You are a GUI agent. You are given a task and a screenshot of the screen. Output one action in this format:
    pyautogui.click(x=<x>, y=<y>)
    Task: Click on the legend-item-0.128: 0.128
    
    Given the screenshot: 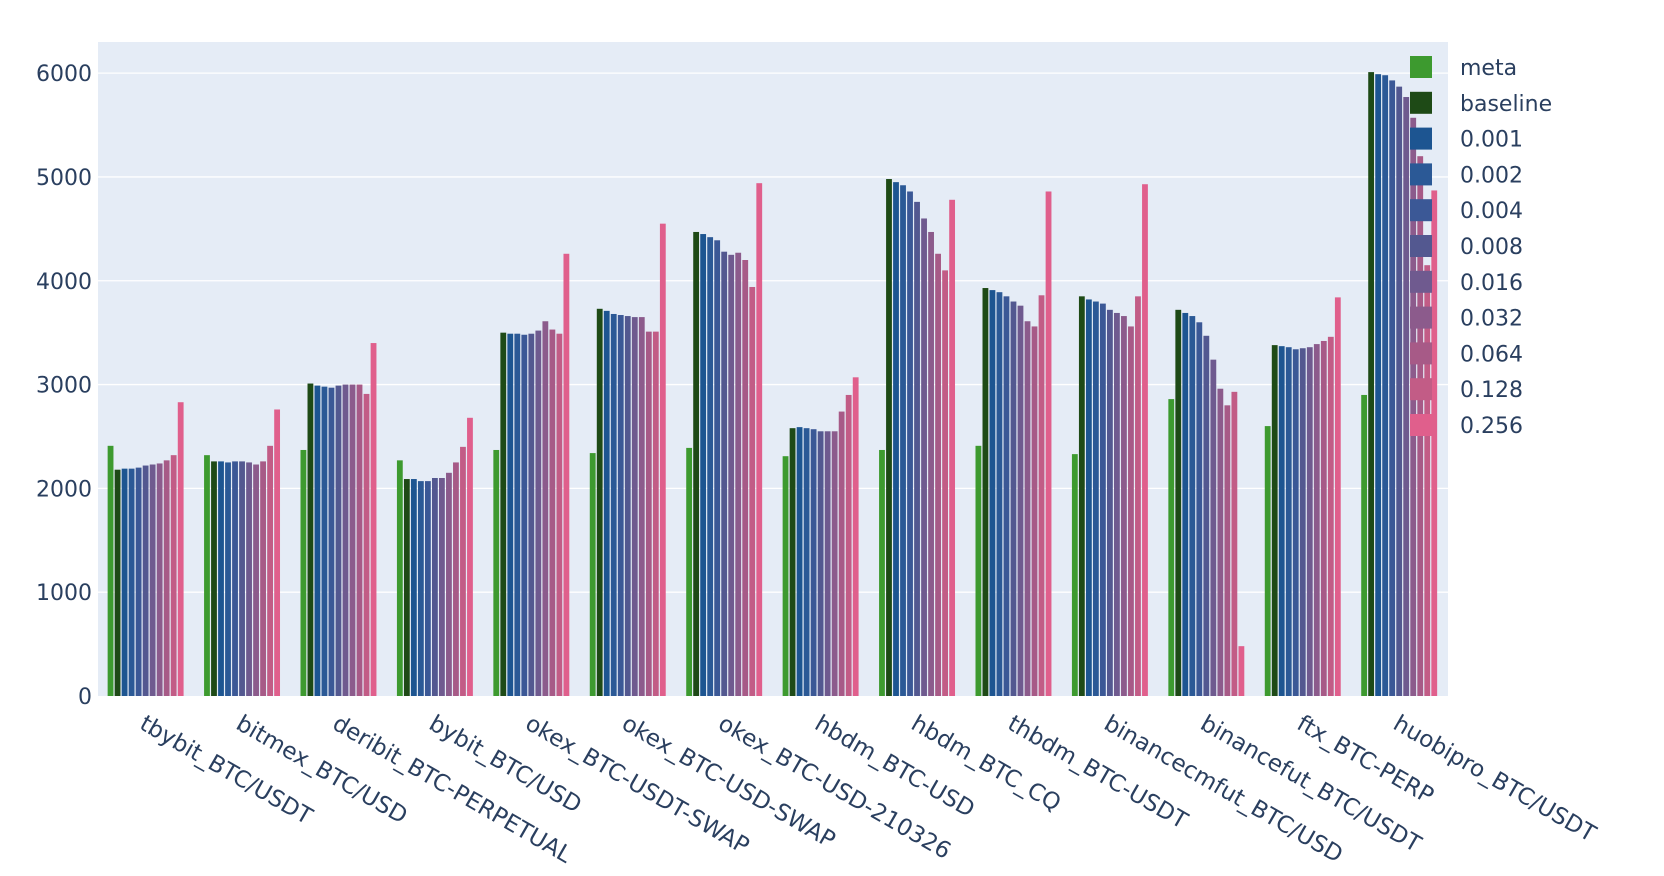 What is the action you would take?
    pyautogui.click(x=1466, y=390)
    